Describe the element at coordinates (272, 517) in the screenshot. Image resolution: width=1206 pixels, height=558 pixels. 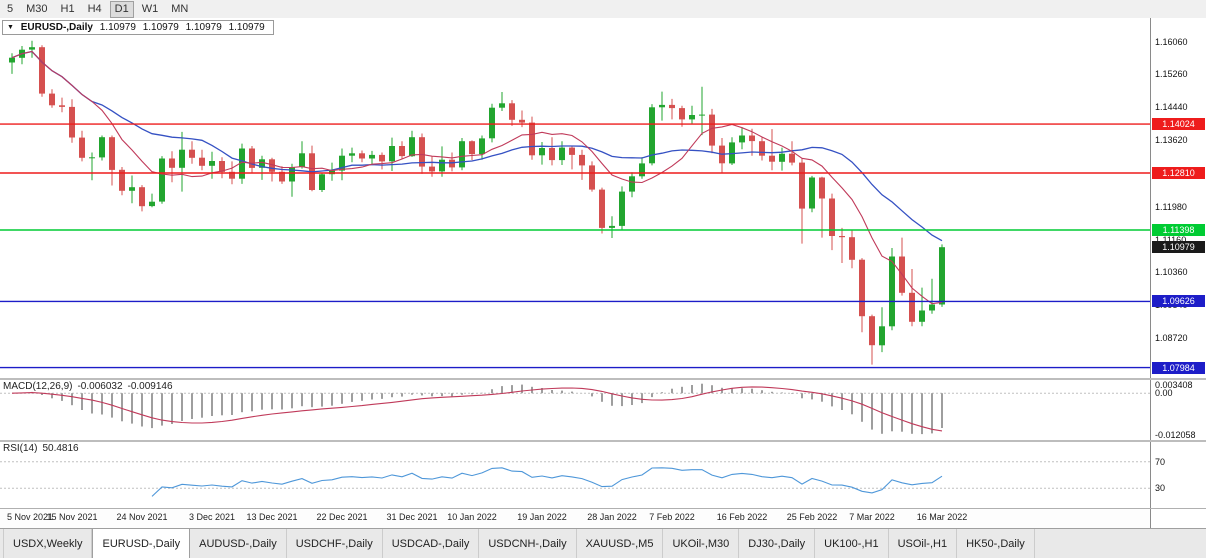
I see `date-tick-label: 13 Dec 2021` at that location.